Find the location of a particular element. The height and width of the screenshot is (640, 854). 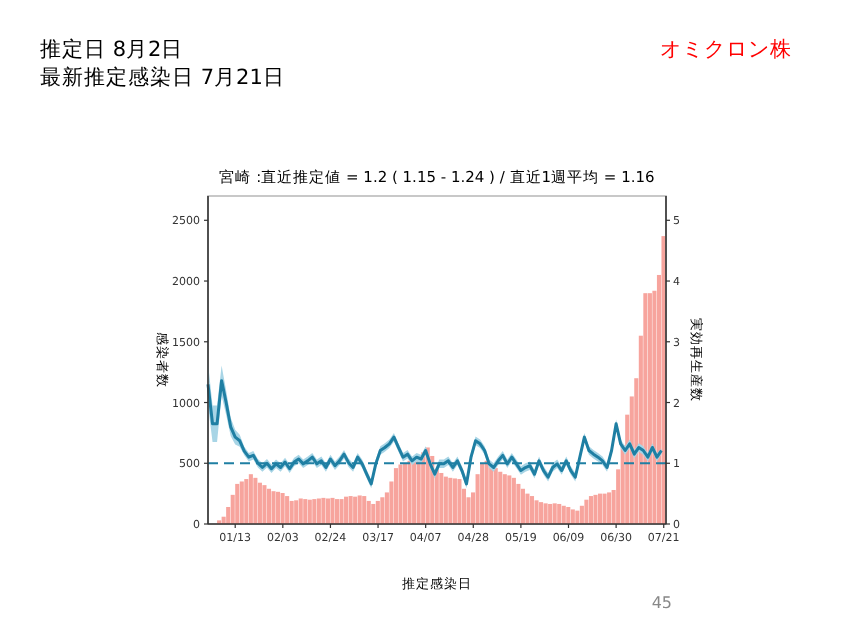

annotation: 推定日 8月2日 is located at coordinates (112, 50).